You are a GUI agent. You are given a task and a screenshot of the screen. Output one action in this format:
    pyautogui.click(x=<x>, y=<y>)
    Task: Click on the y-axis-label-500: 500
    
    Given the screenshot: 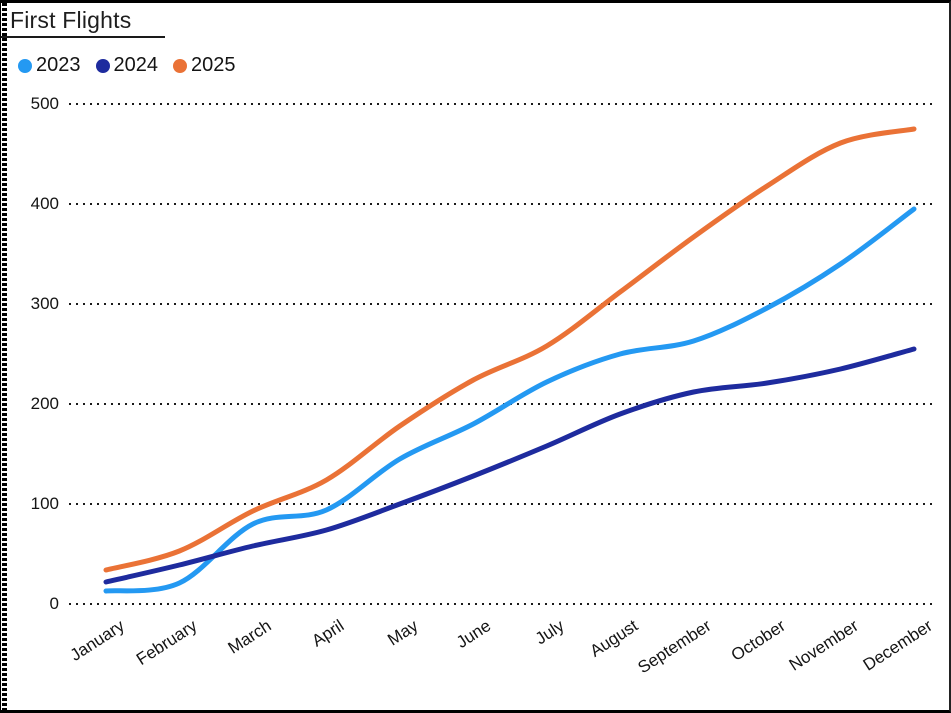 What is the action you would take?
    pyautogui.click(x=44, y=103)
    